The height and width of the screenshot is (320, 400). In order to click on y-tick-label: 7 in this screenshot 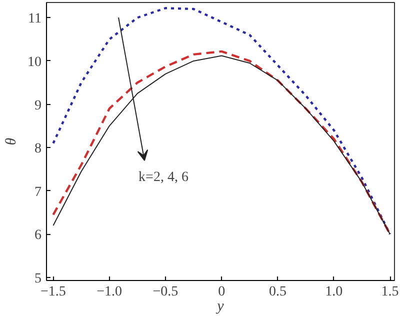, I will do `click(38, 192)`.